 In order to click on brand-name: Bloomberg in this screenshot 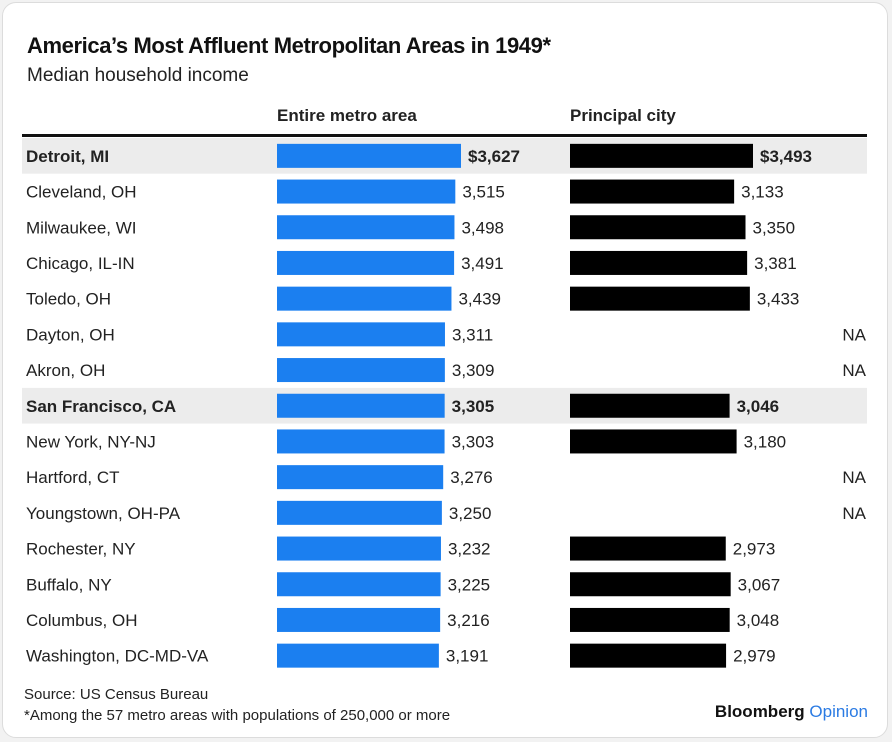, I will do `click(759, 711)`.